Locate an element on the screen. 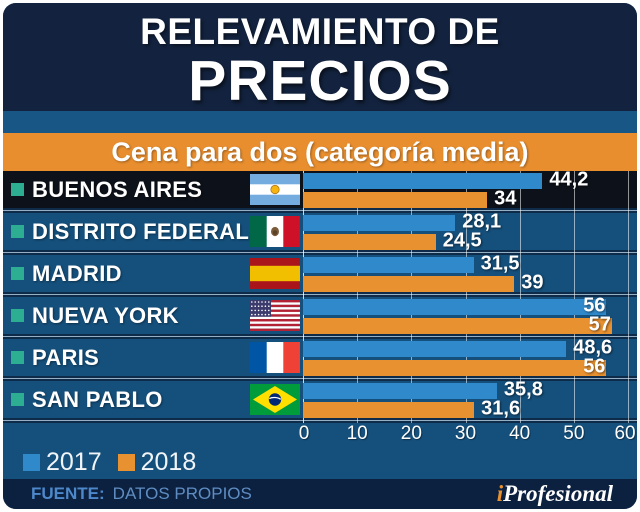 The image size is (640, 512). city-name: NUEVA YORK is located at coordinates (105, 315).